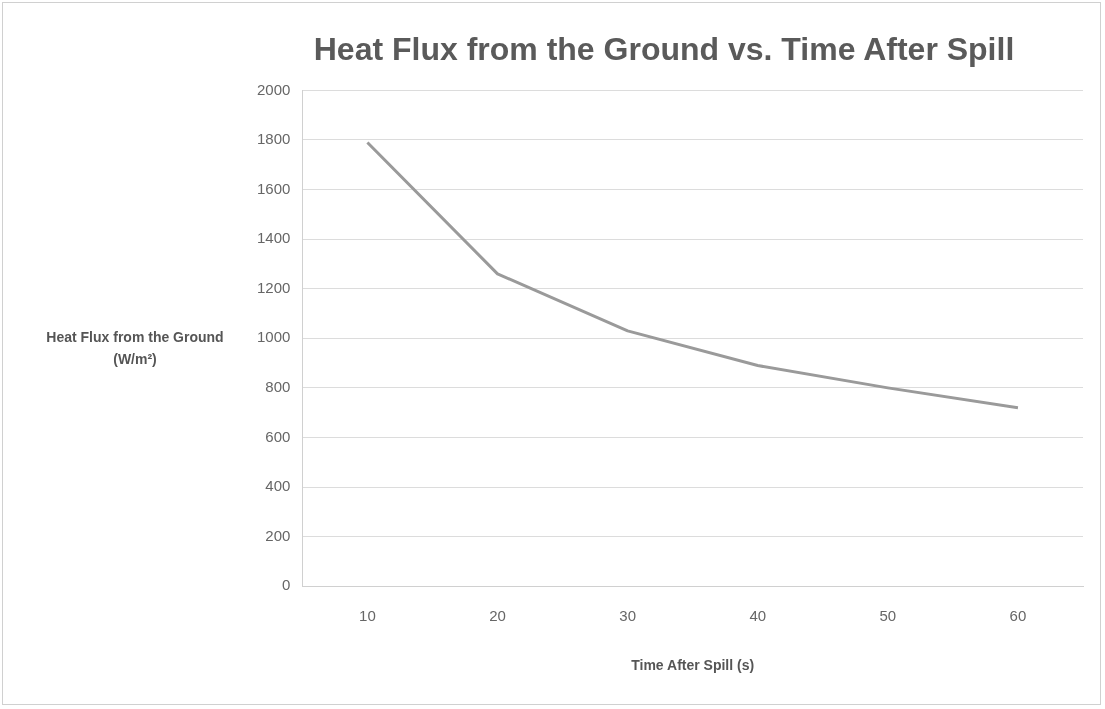 This screenshot has height=709, width=1105. What do you see at coordinates (497, 616) in the screenshot?
I see `x-tick-label: 20` at bounding box center [497, 616].